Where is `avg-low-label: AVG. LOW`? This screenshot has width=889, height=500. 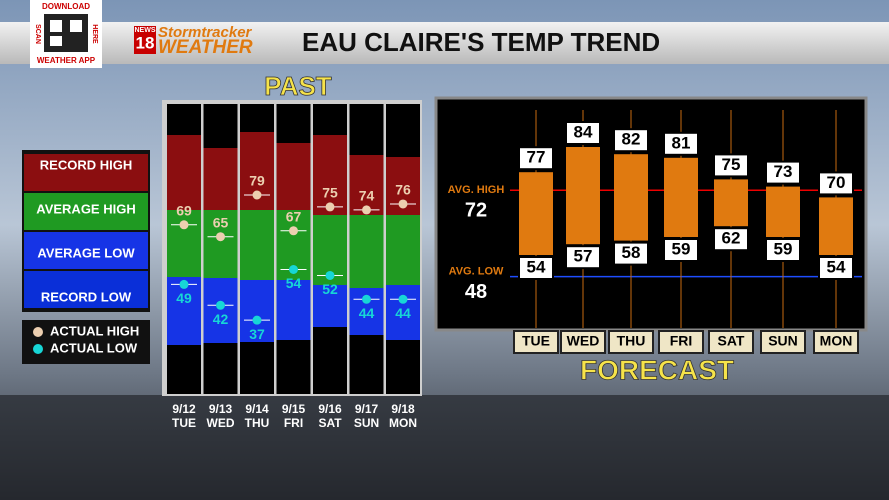
avg-low-label: AVG. LOW is located at coordinates (476, 272).